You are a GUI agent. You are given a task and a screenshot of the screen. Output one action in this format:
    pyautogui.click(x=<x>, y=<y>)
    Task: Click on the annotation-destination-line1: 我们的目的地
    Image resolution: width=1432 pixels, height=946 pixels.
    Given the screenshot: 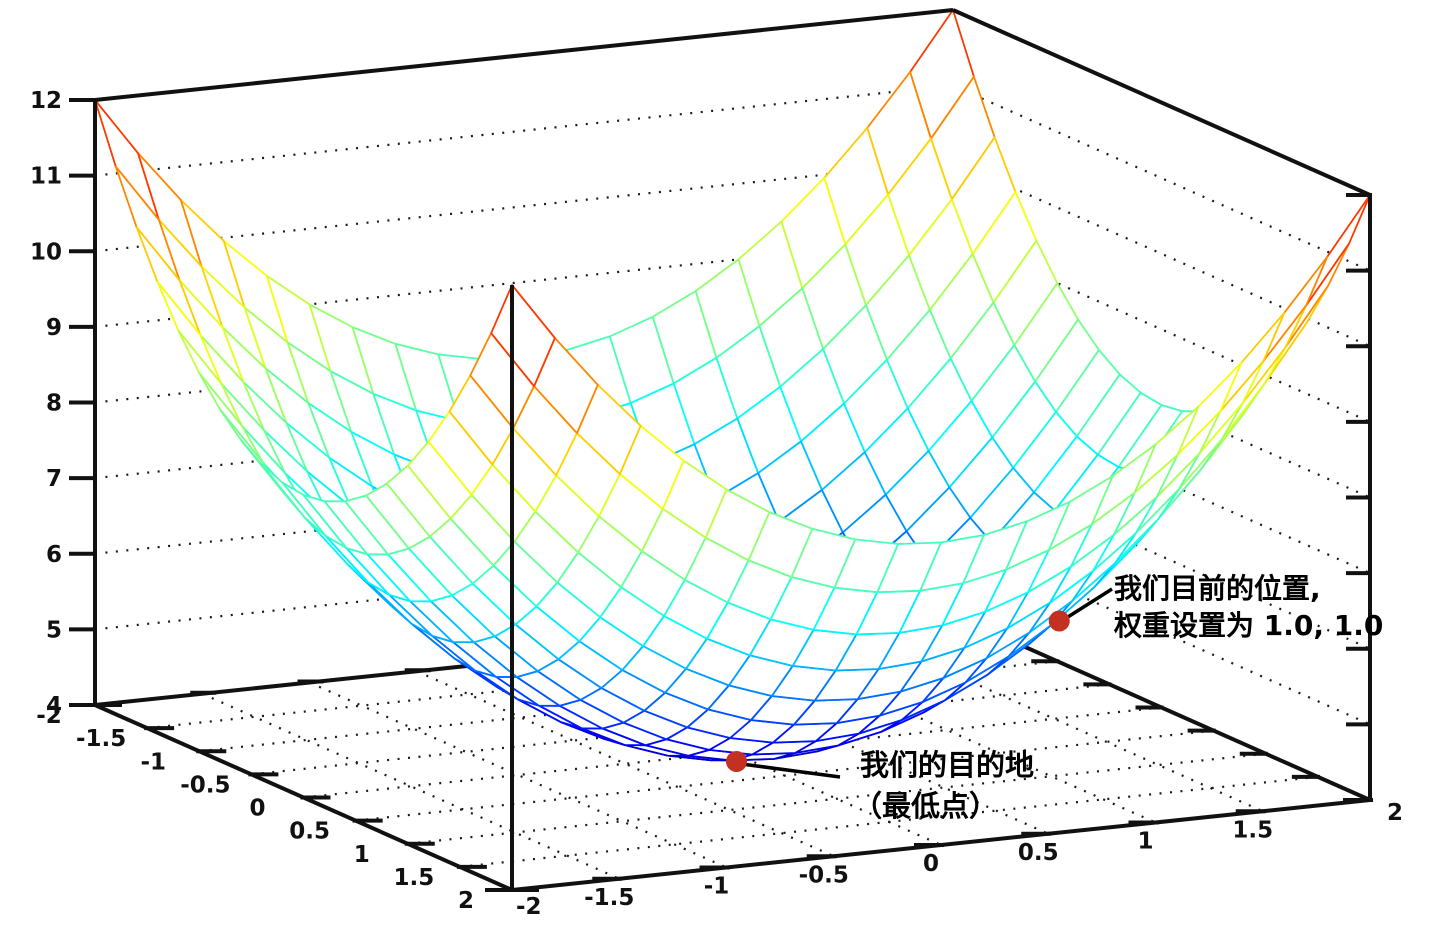 What is the action you would take?
    pyautogui.click(x=947, y=765)
    